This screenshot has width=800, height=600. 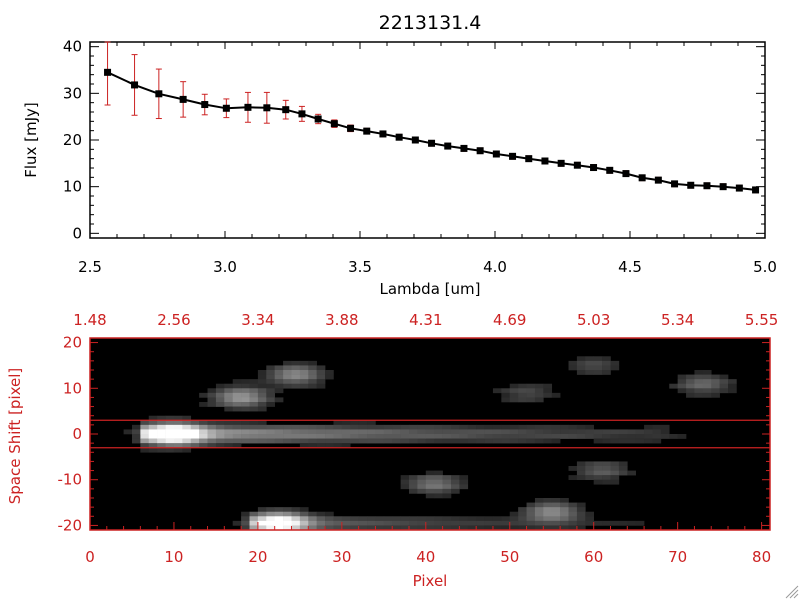 What do you see at coordinates (72, 47) in the screenshot?
I see `y-tick-label: 40` at bounding box center [72, 47].